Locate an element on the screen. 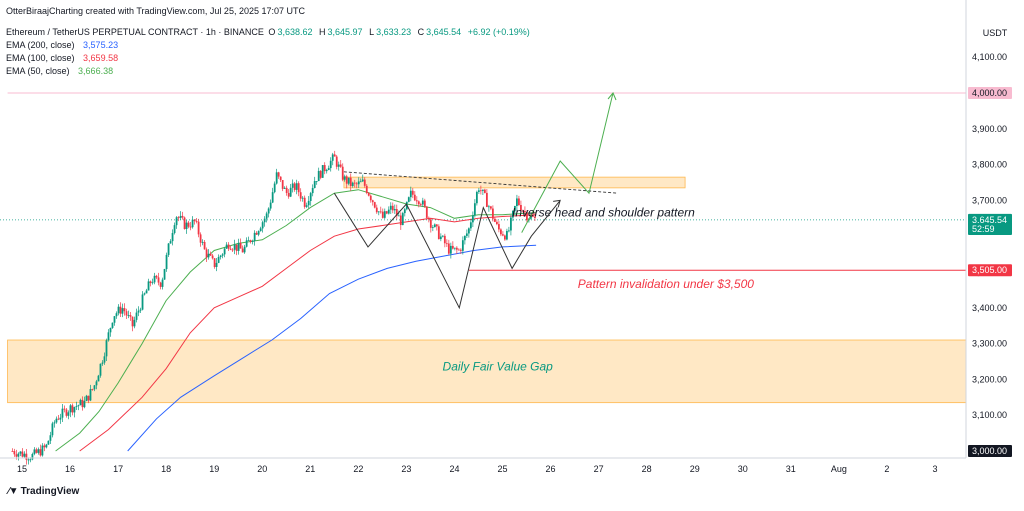  x-tick-label-6: 21 is located at coordinates (310, 469).